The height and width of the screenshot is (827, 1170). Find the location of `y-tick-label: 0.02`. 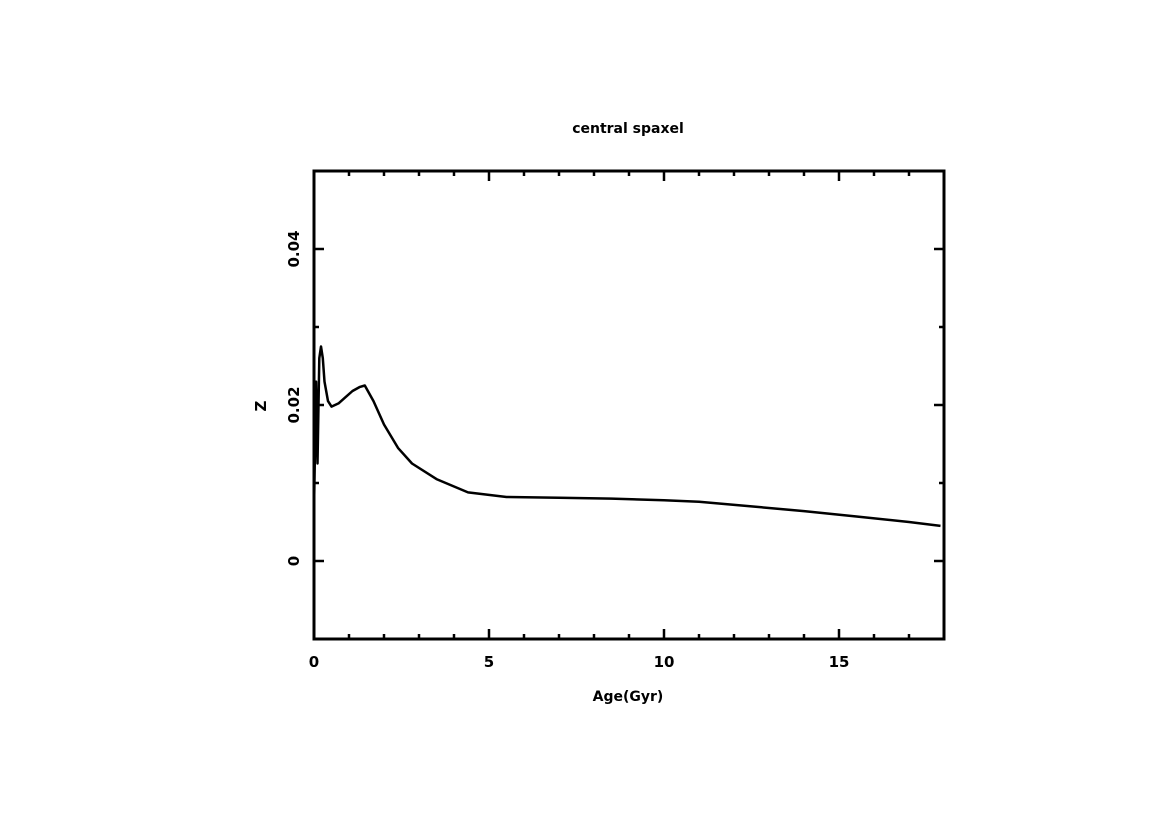

y-tick-label: 0.02 is located at coordinates (294, 404).